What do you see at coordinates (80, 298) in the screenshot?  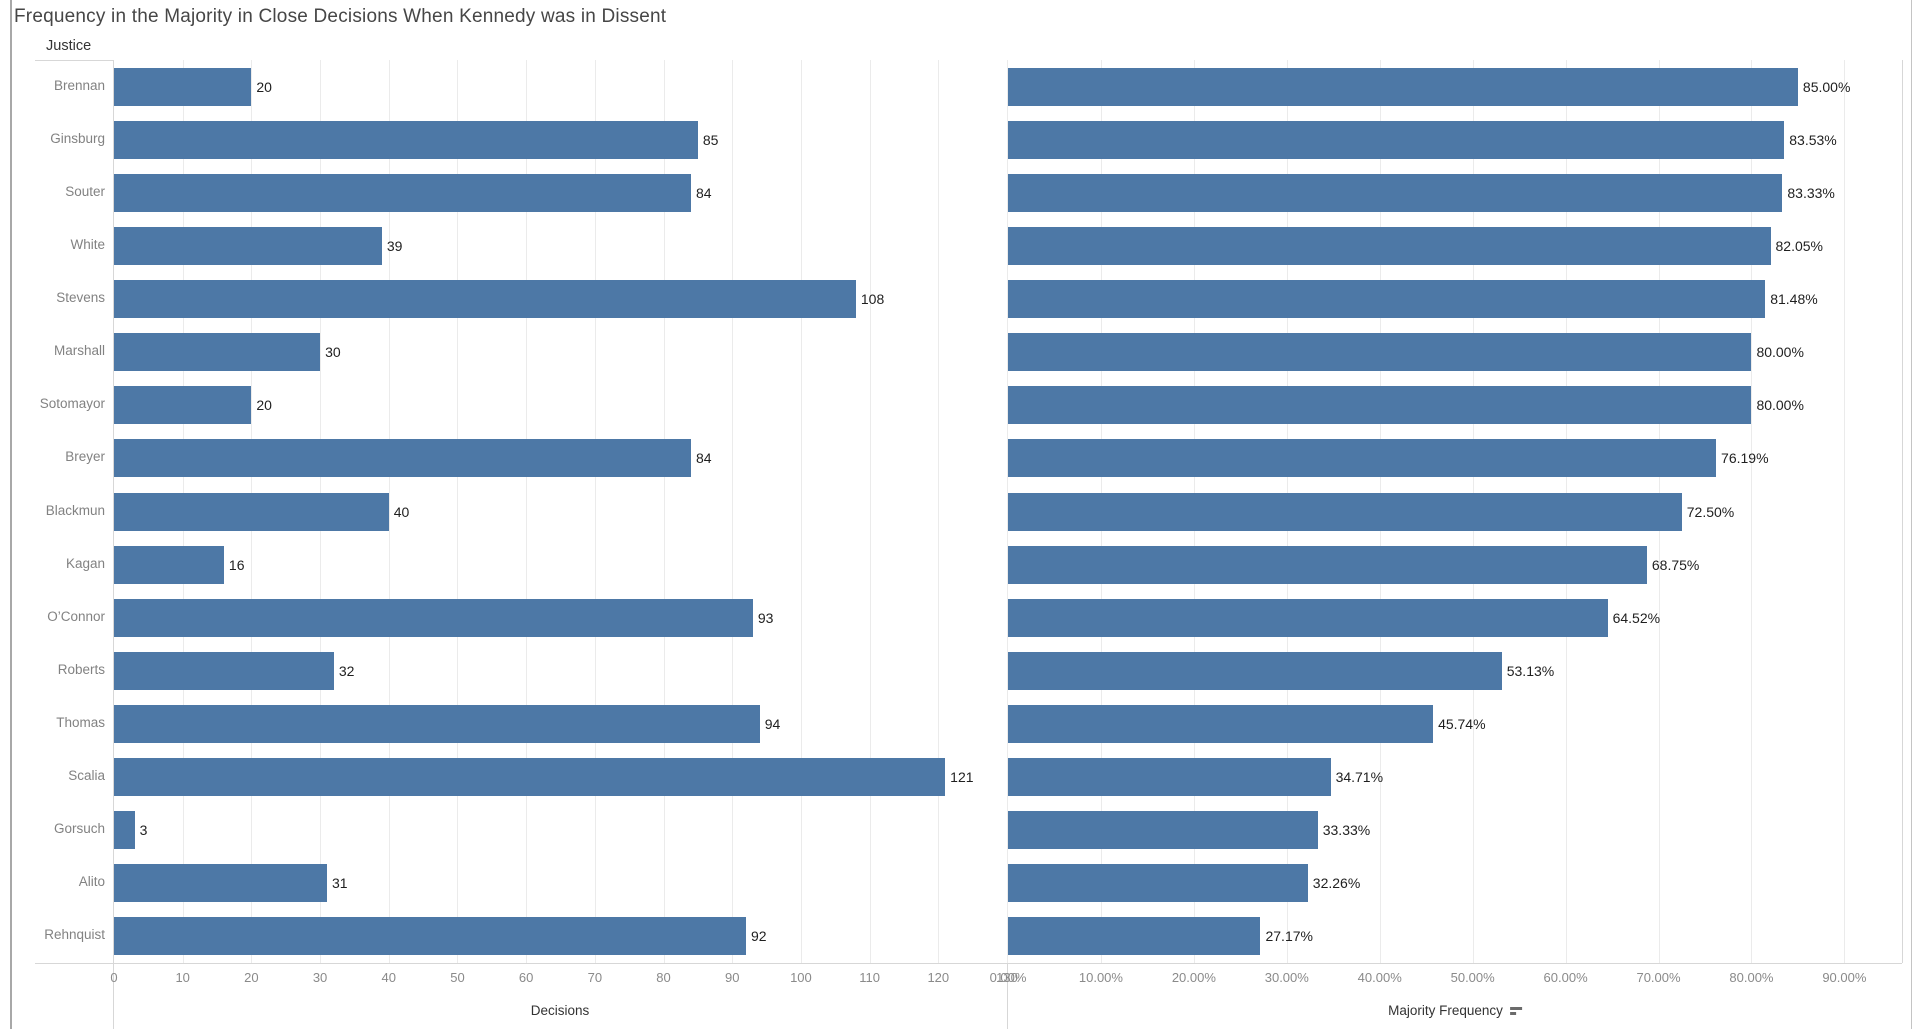 I see `justice-label: Stevens` at bounding box center [80, 298].